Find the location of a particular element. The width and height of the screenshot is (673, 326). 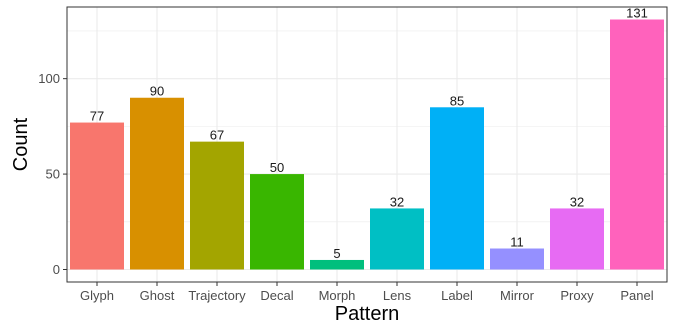

x-tick-label-mirror: Mirror is located at coordinates (517, 295).